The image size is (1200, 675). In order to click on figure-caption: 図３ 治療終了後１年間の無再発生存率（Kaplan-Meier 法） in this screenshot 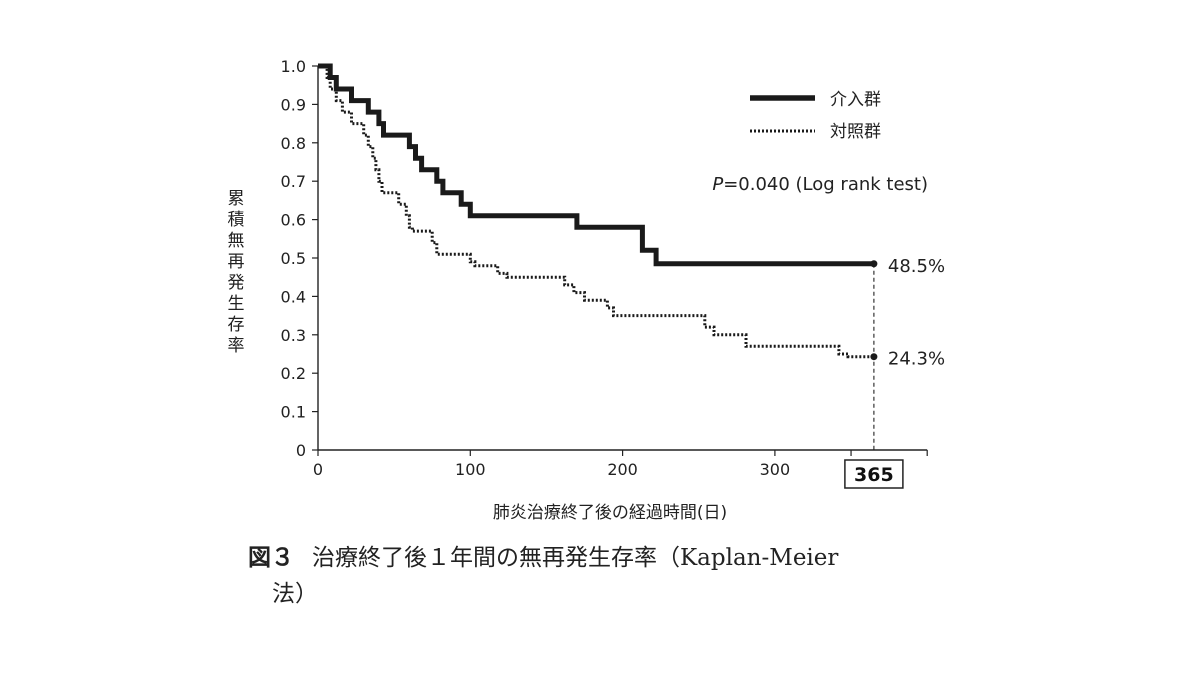, I will do `click(598, 576)`.